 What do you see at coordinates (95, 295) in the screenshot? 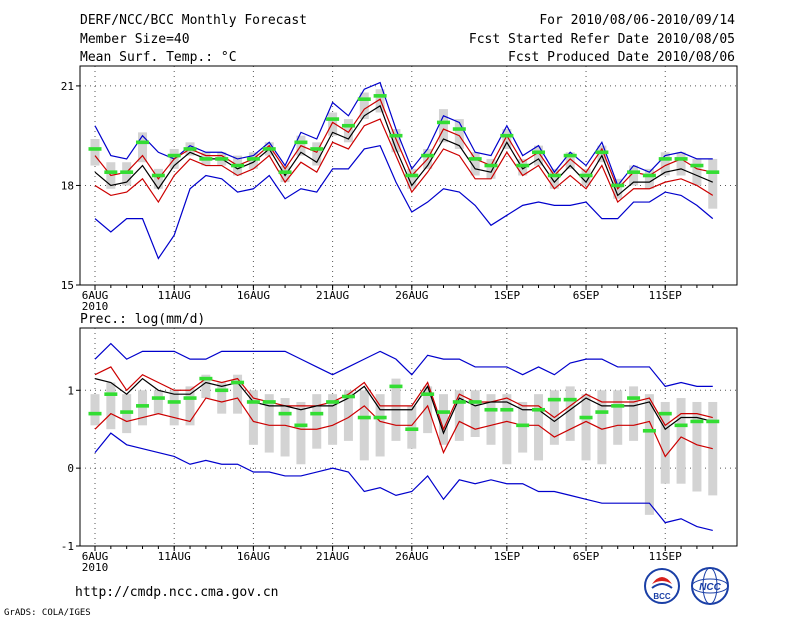
I see `x-tick-label: 6AUG` at bounding box center [95, 295].